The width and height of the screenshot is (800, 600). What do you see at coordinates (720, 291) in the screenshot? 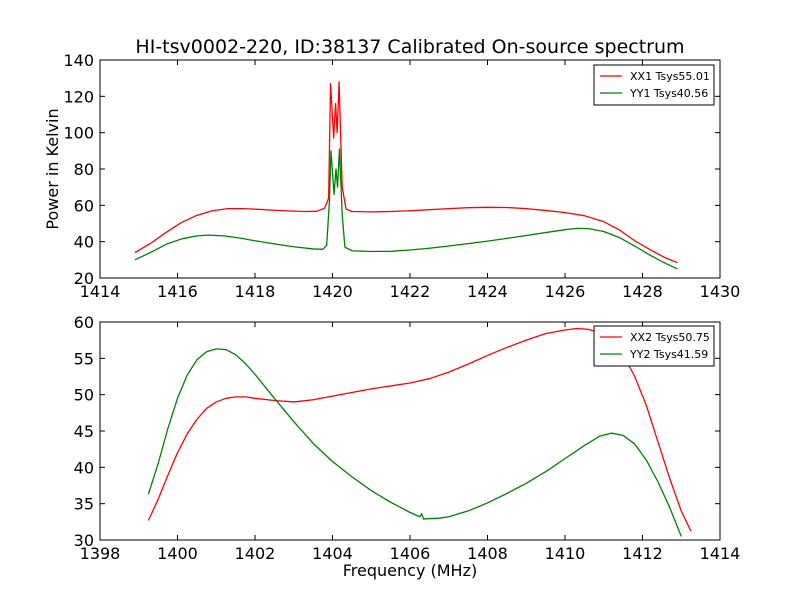
I see `x-tick-label: 1430` at bounding box center [720, 291].